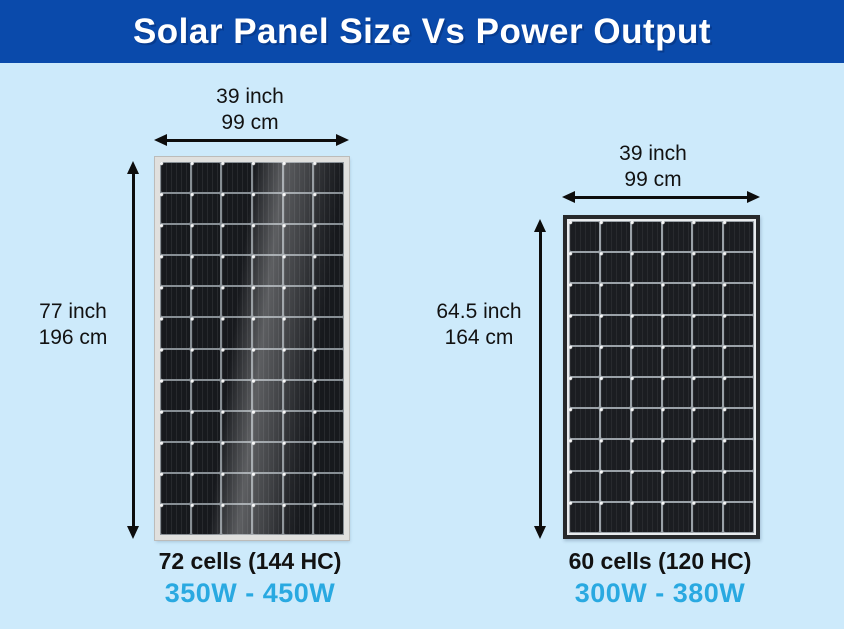  I want to click on solar-panel-60-cell, so click(661, 377).